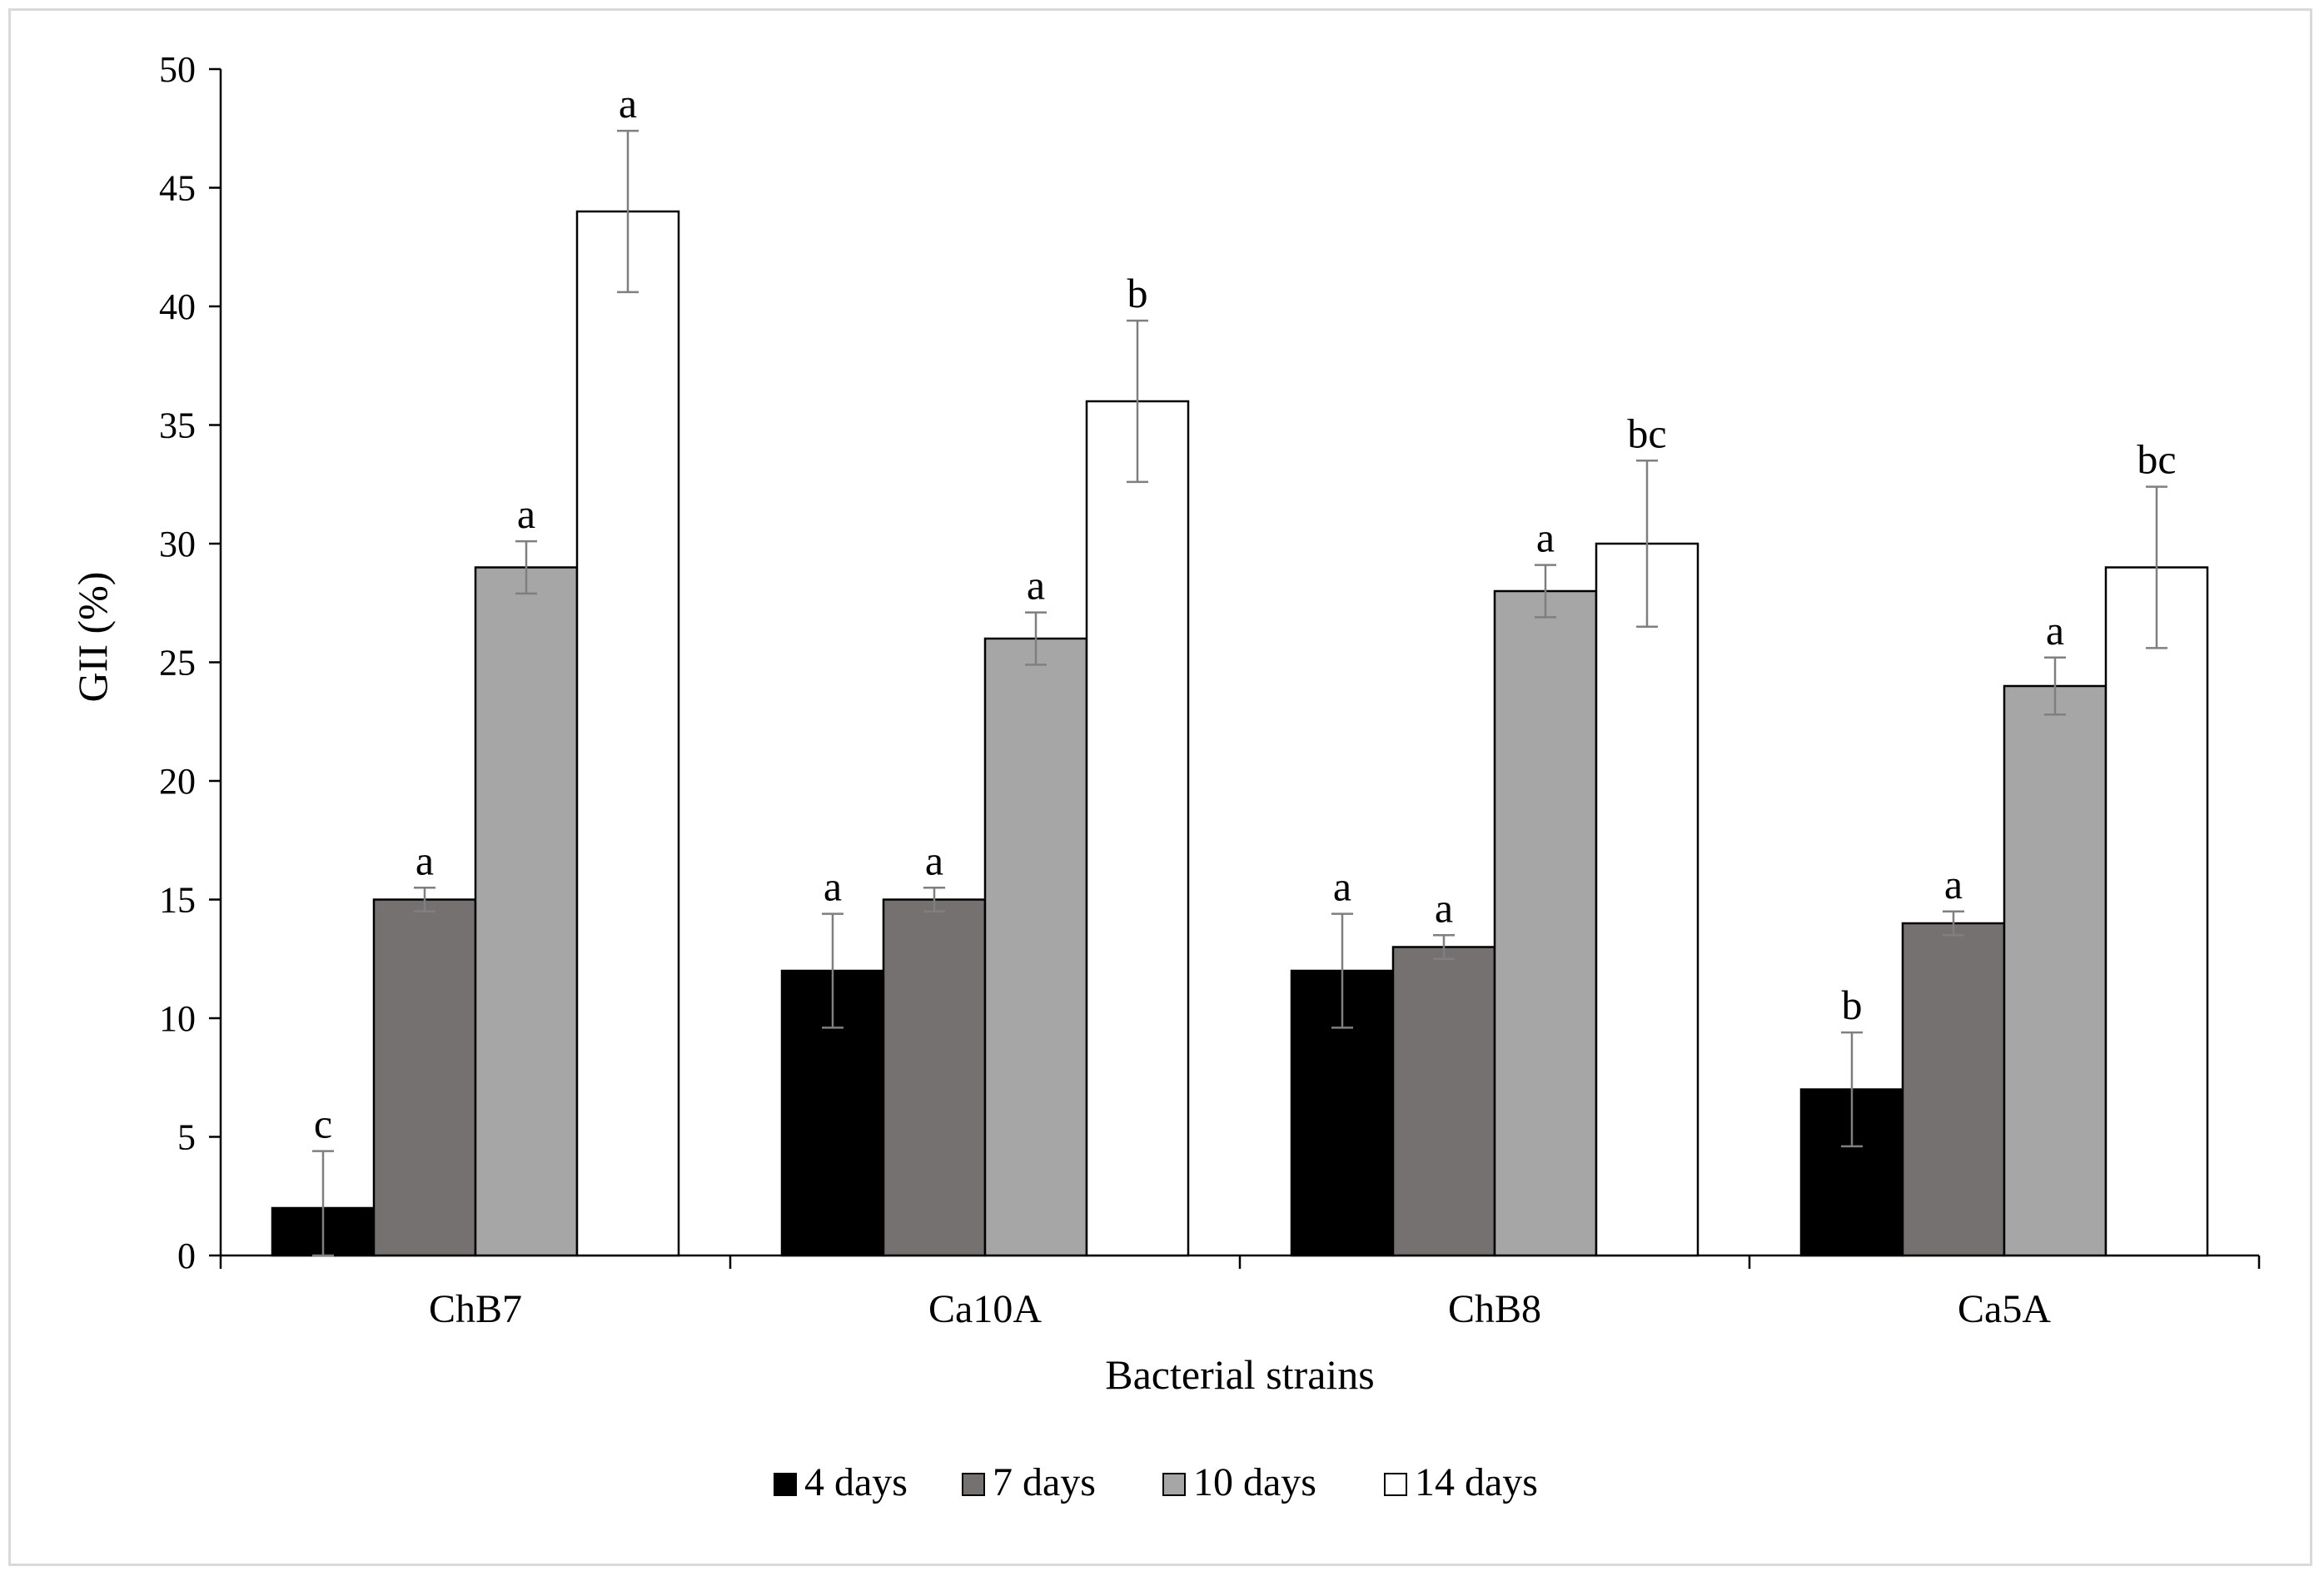 The height and width of the screenshot is (1586, 2324). I want to click on y-tick-label: 25, so click(178, 663).